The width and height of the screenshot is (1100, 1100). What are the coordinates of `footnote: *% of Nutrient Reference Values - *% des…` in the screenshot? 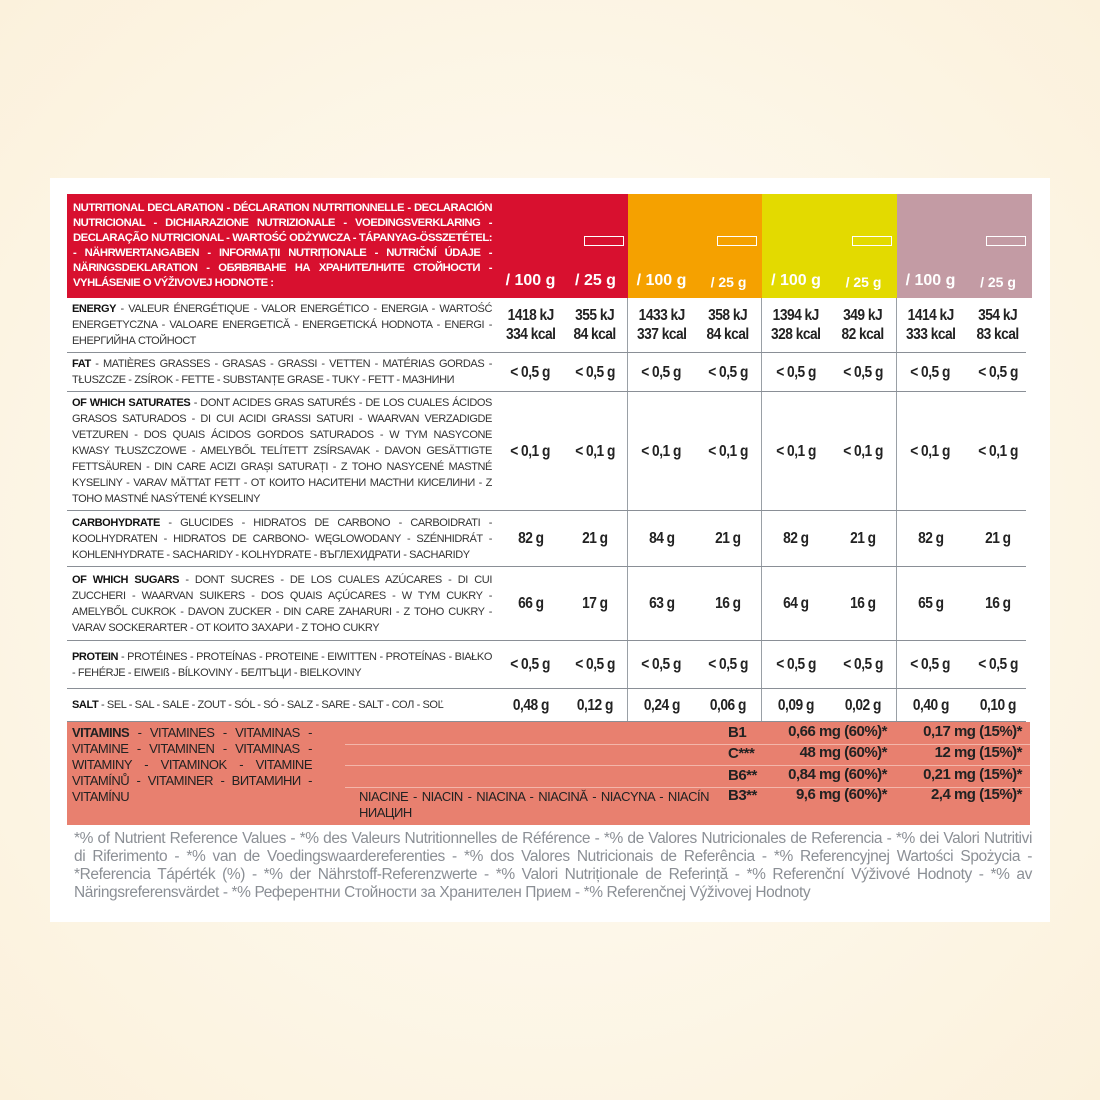 It's located at (553, 865).